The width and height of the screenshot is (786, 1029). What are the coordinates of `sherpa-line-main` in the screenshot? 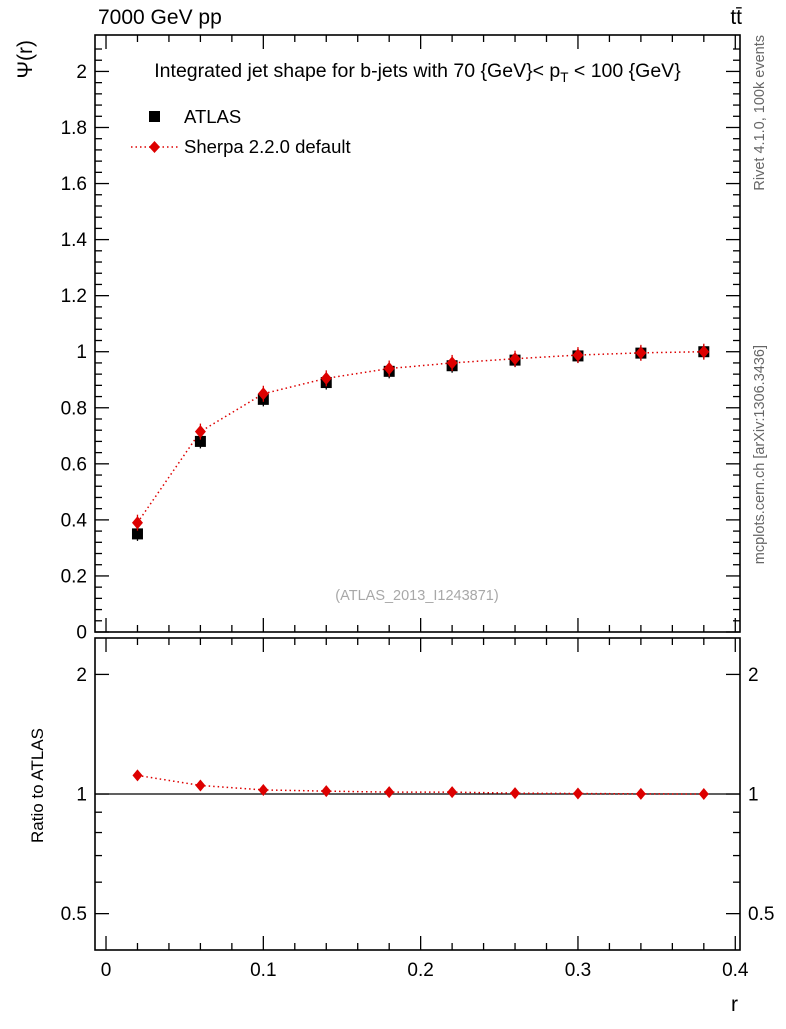 It's located at (420, 437).